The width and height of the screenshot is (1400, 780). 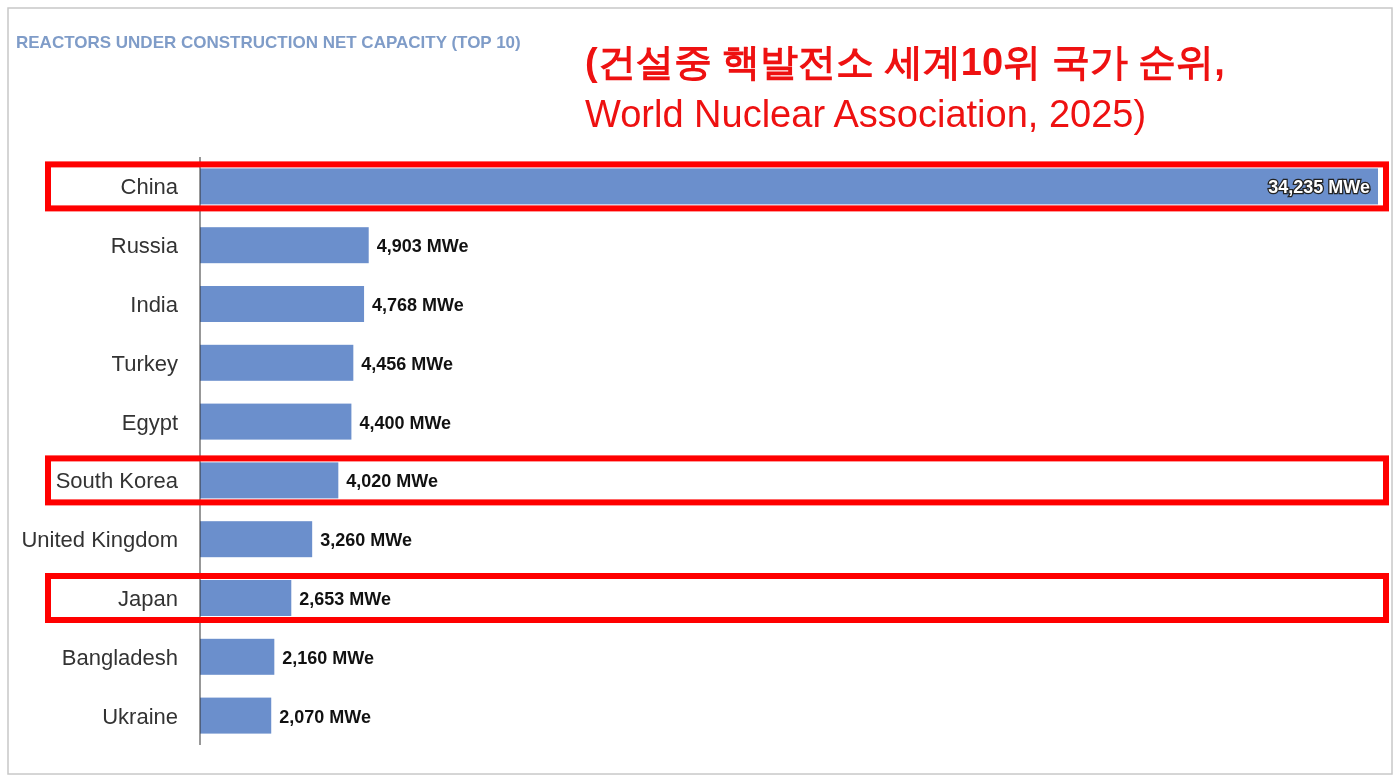 I want to click on y-tick-label: Japan, so click(x=148, y=598).